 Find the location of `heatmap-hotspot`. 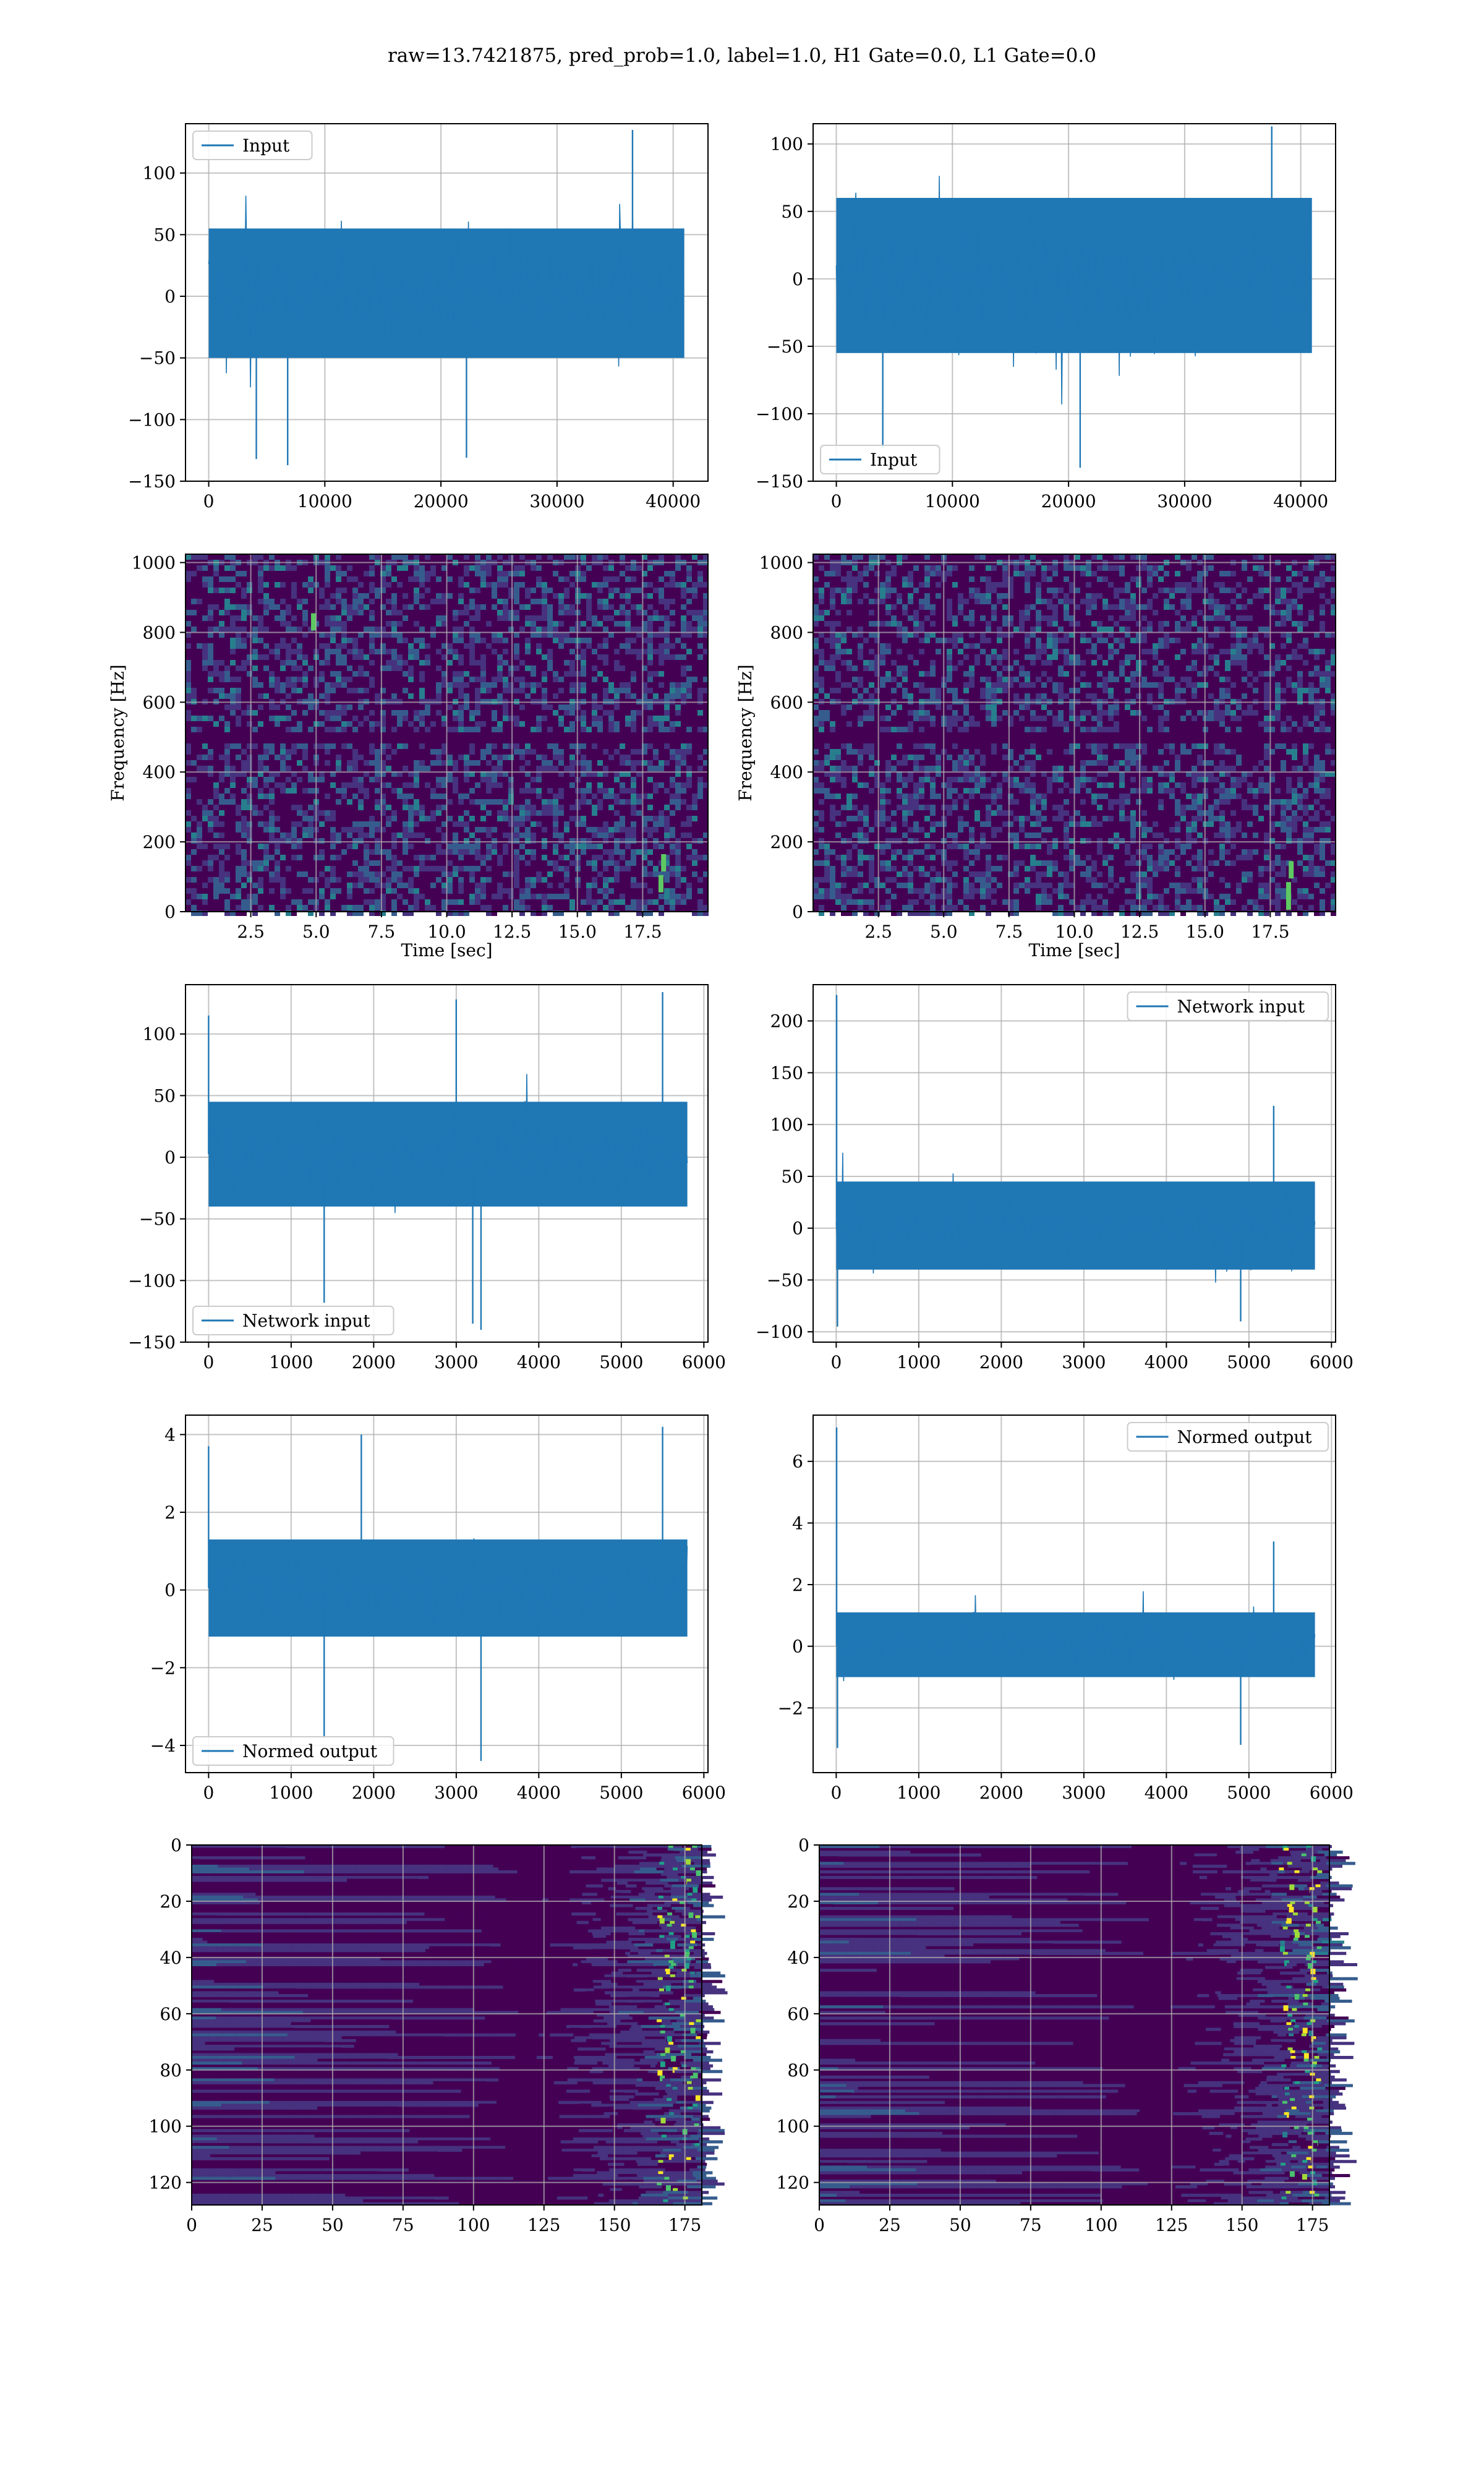

heatmap-hotspot is located at coordinates (660, 884).